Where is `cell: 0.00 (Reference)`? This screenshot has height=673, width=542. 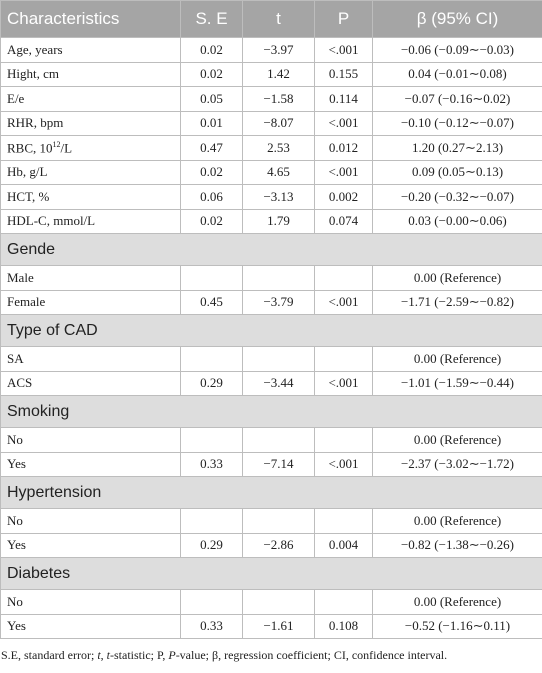 cell: 0.00 (Reference) is located at coordinates (457, 278).